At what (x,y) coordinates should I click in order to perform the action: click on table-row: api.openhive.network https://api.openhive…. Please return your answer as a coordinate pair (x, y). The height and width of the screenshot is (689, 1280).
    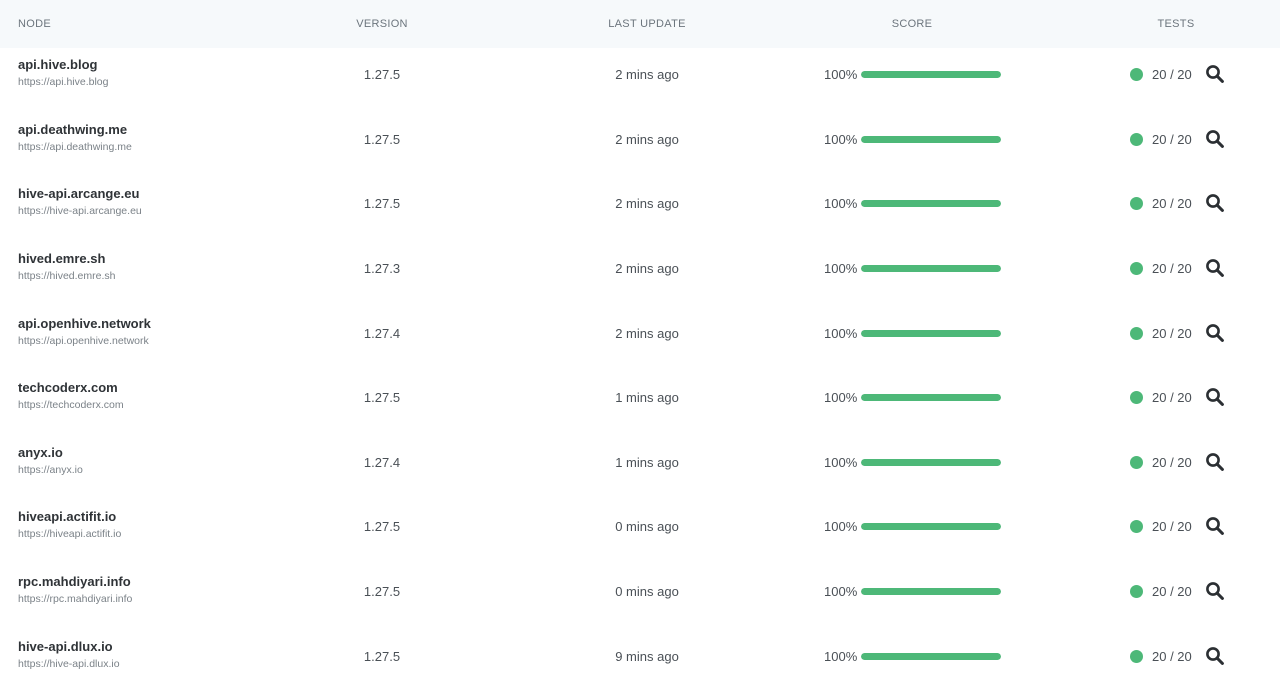
    Looking at the image, I should click on (640, 336).